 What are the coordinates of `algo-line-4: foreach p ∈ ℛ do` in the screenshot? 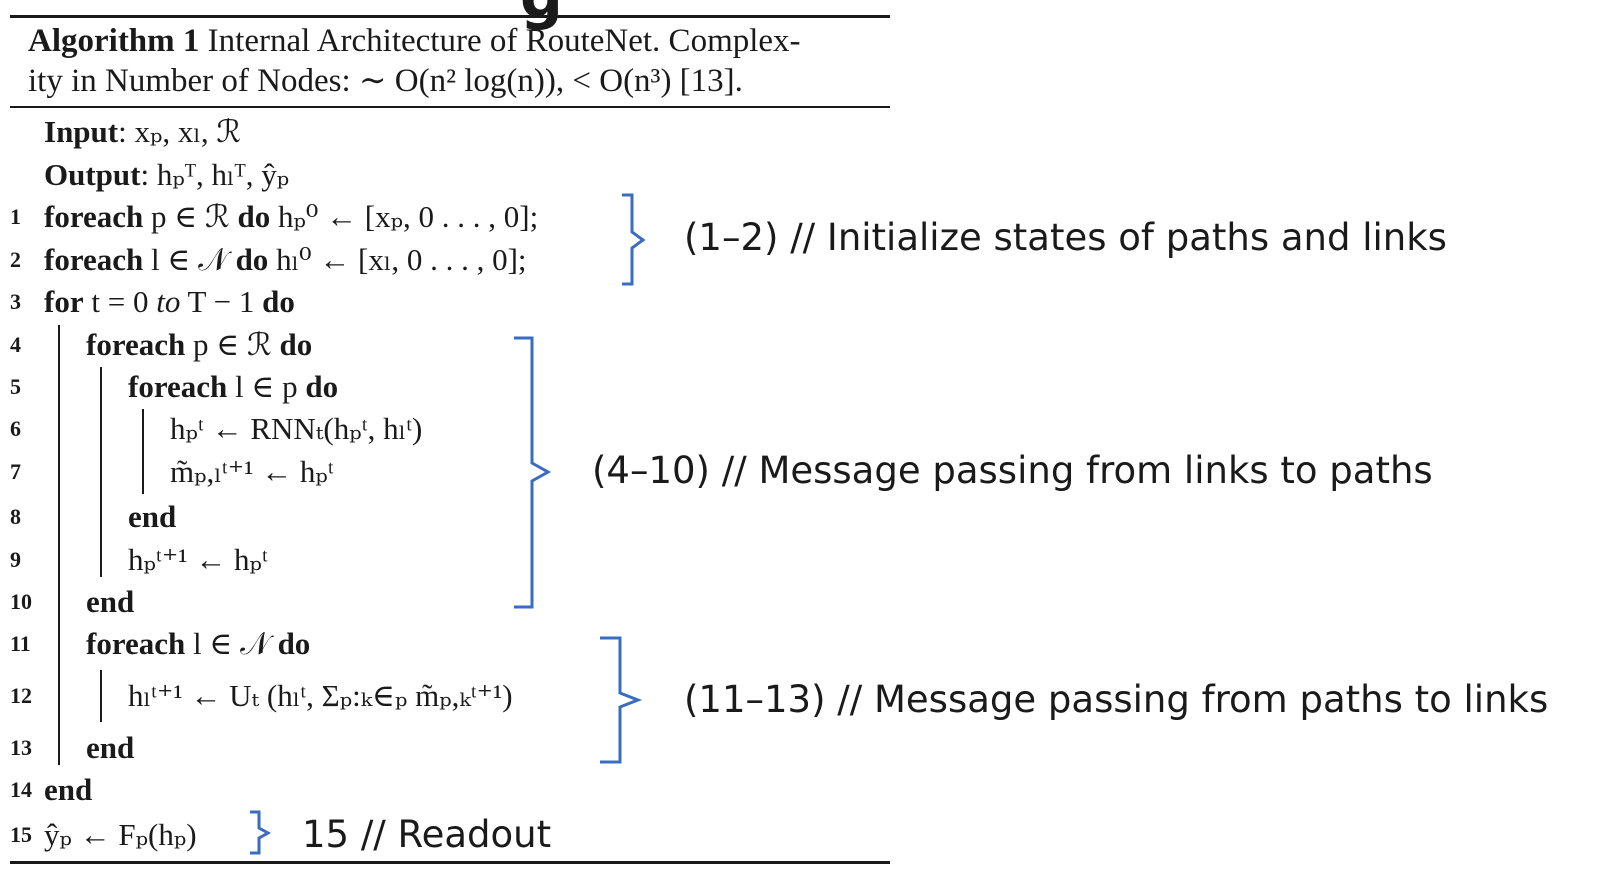 It's located at (199, 344).